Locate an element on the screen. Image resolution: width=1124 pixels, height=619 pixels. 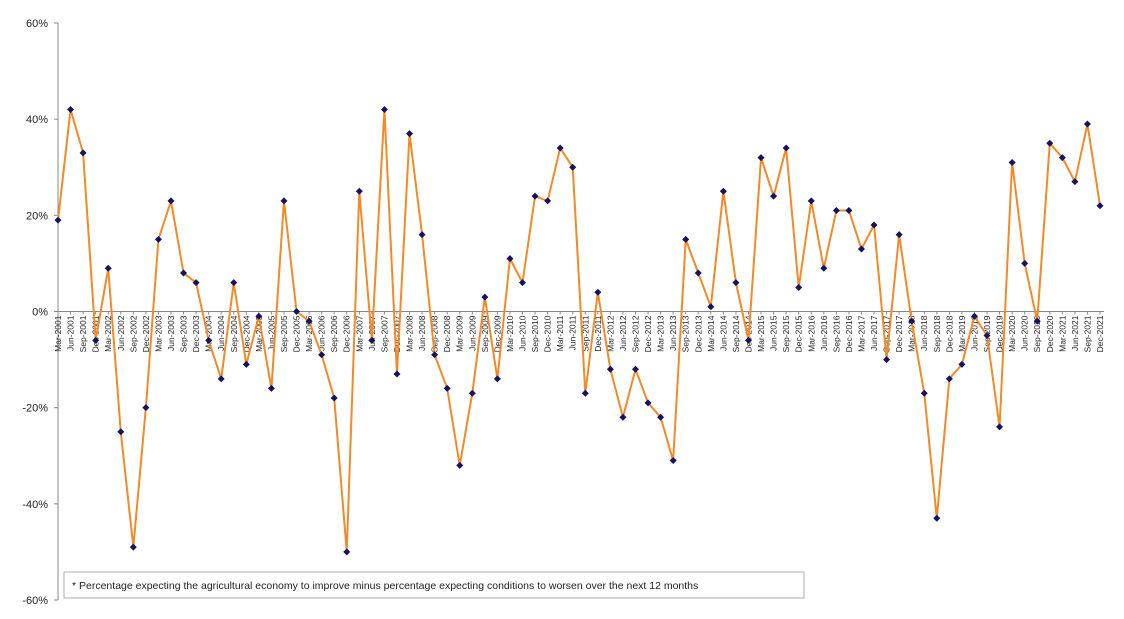
x-tick-label: Sep-2007 is located at coordinates (384, 333).